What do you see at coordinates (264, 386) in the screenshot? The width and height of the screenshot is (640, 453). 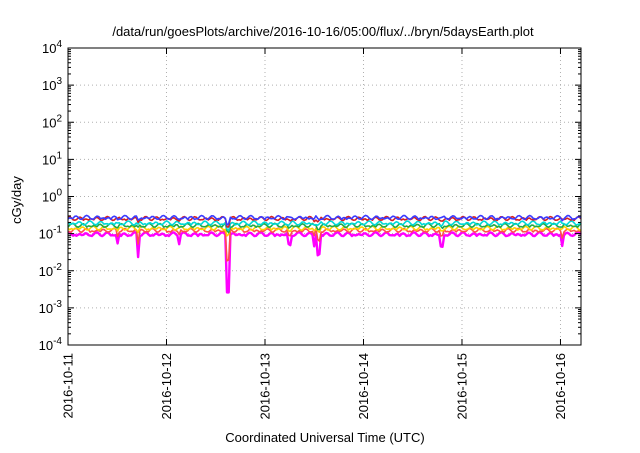 I see `x-tick-label: 2016-10-13` at bounding box center [264, 386].